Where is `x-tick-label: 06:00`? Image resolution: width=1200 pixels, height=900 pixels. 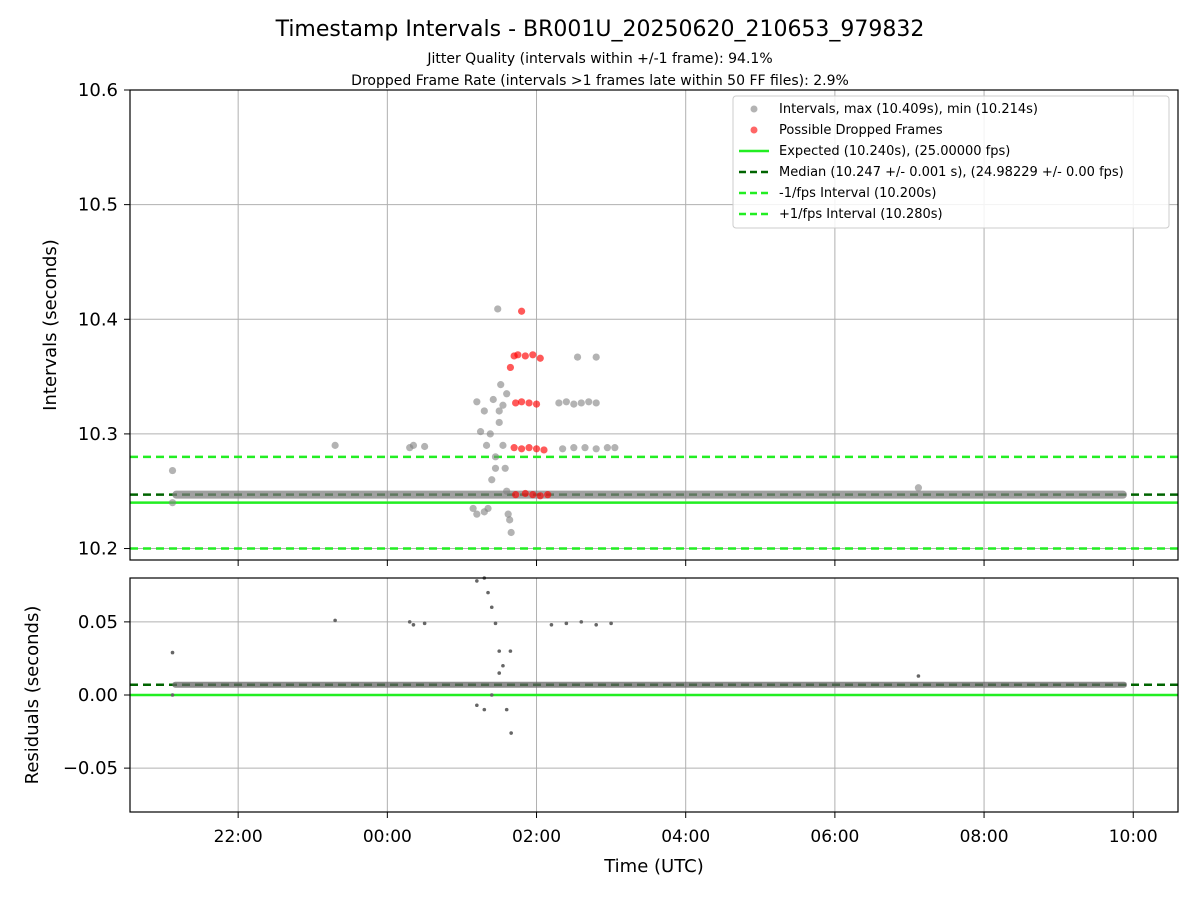 x-tick-label: 06:00 is located at coordinates (834, 837).